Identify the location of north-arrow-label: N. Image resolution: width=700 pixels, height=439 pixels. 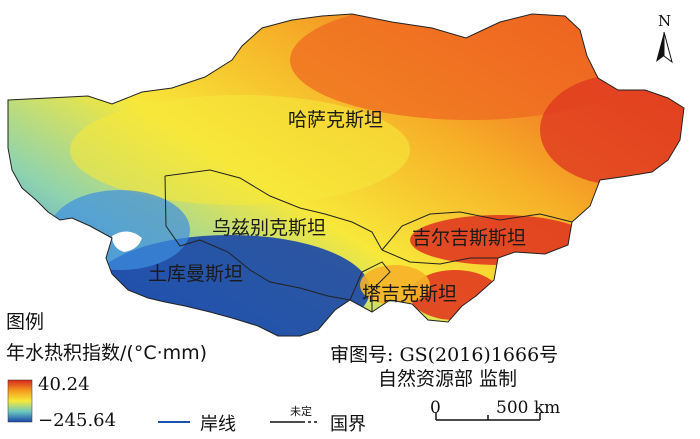
(664, 21).